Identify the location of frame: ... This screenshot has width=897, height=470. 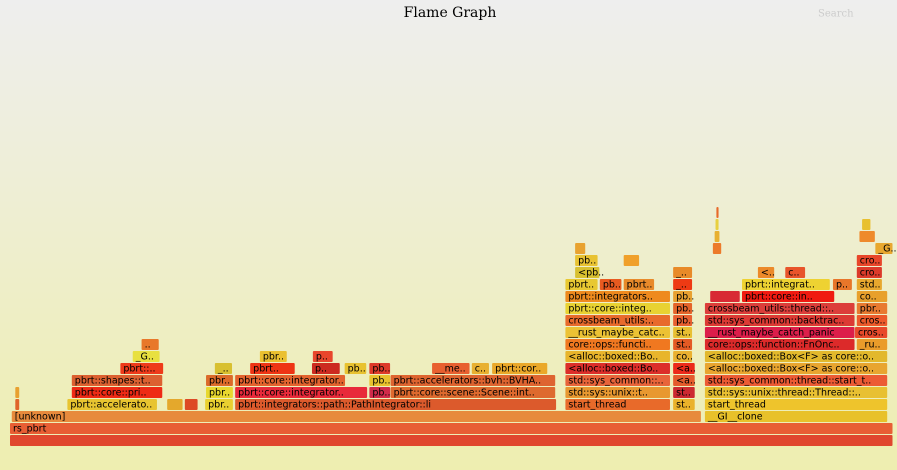
(150, 345).